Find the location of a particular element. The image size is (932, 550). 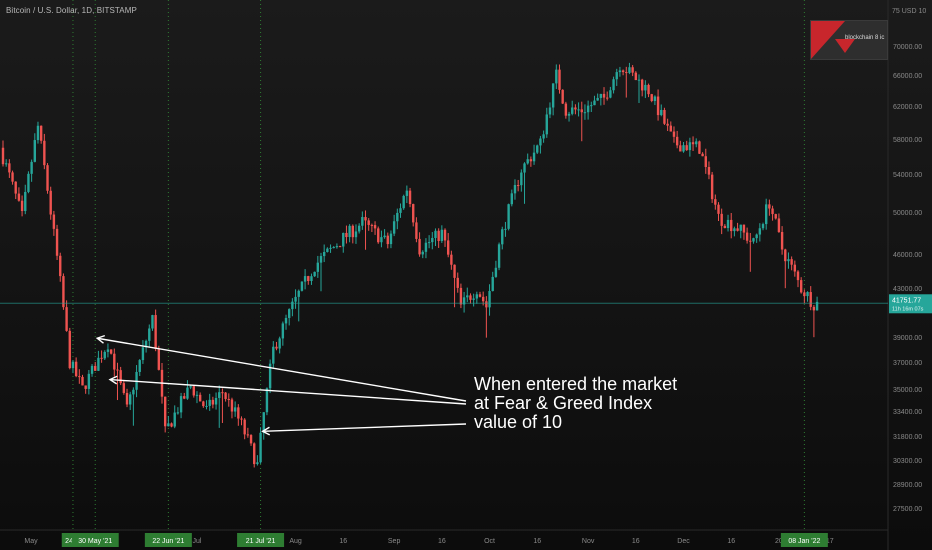

price-tick-label: 27500.00 is located at coordinates (907, 509).